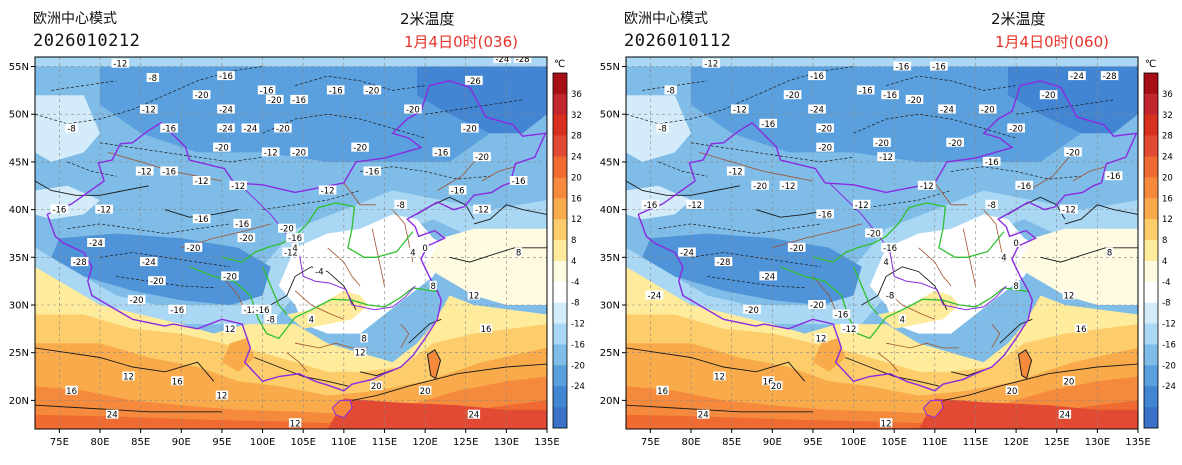 This screenshot has height=465, width=1182. I want to click on lon-tick-label: 100E, so click(262, 442).